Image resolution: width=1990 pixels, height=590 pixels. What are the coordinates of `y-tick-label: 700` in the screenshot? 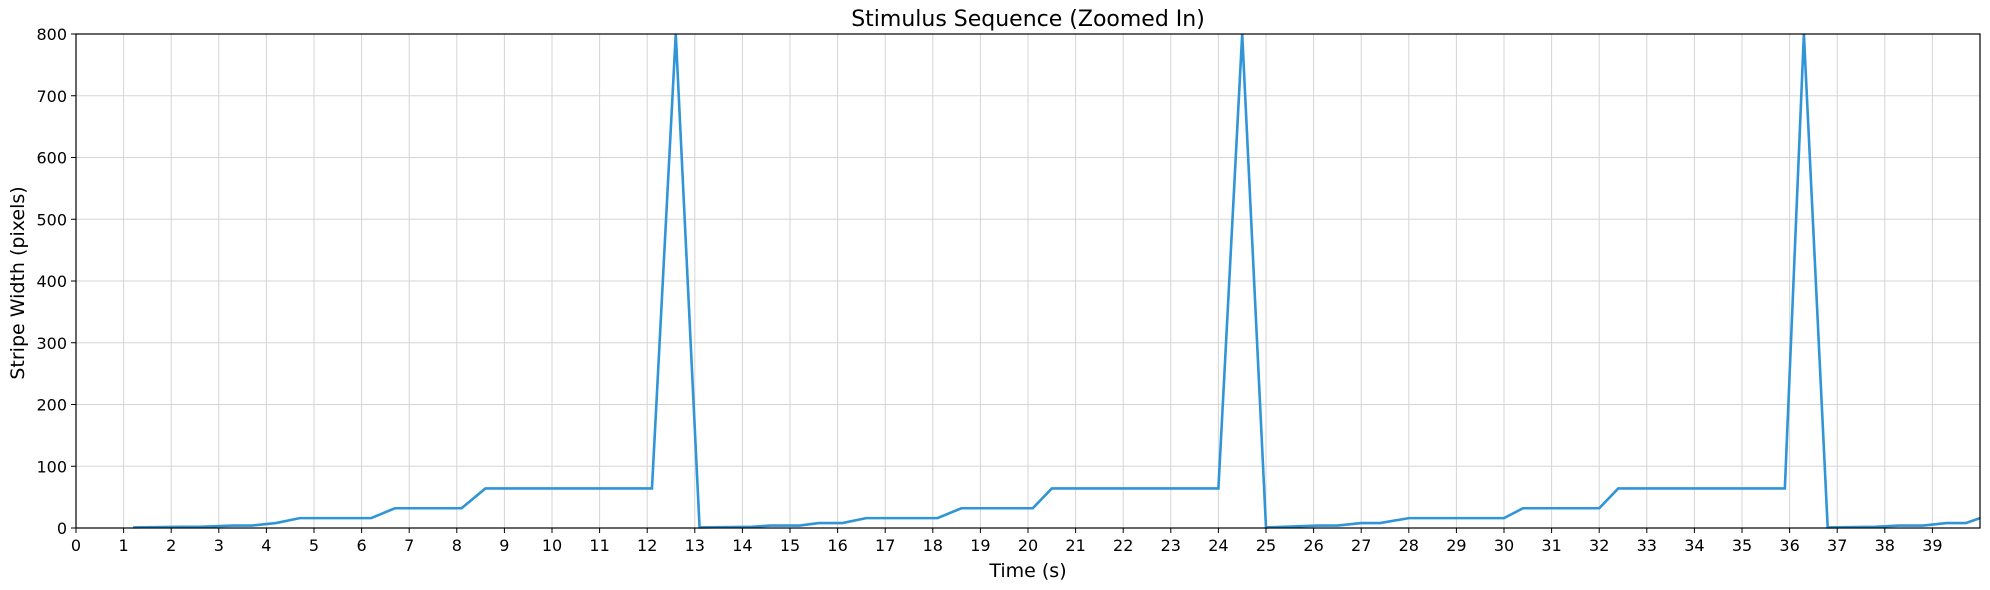 It's located at (51, 96).